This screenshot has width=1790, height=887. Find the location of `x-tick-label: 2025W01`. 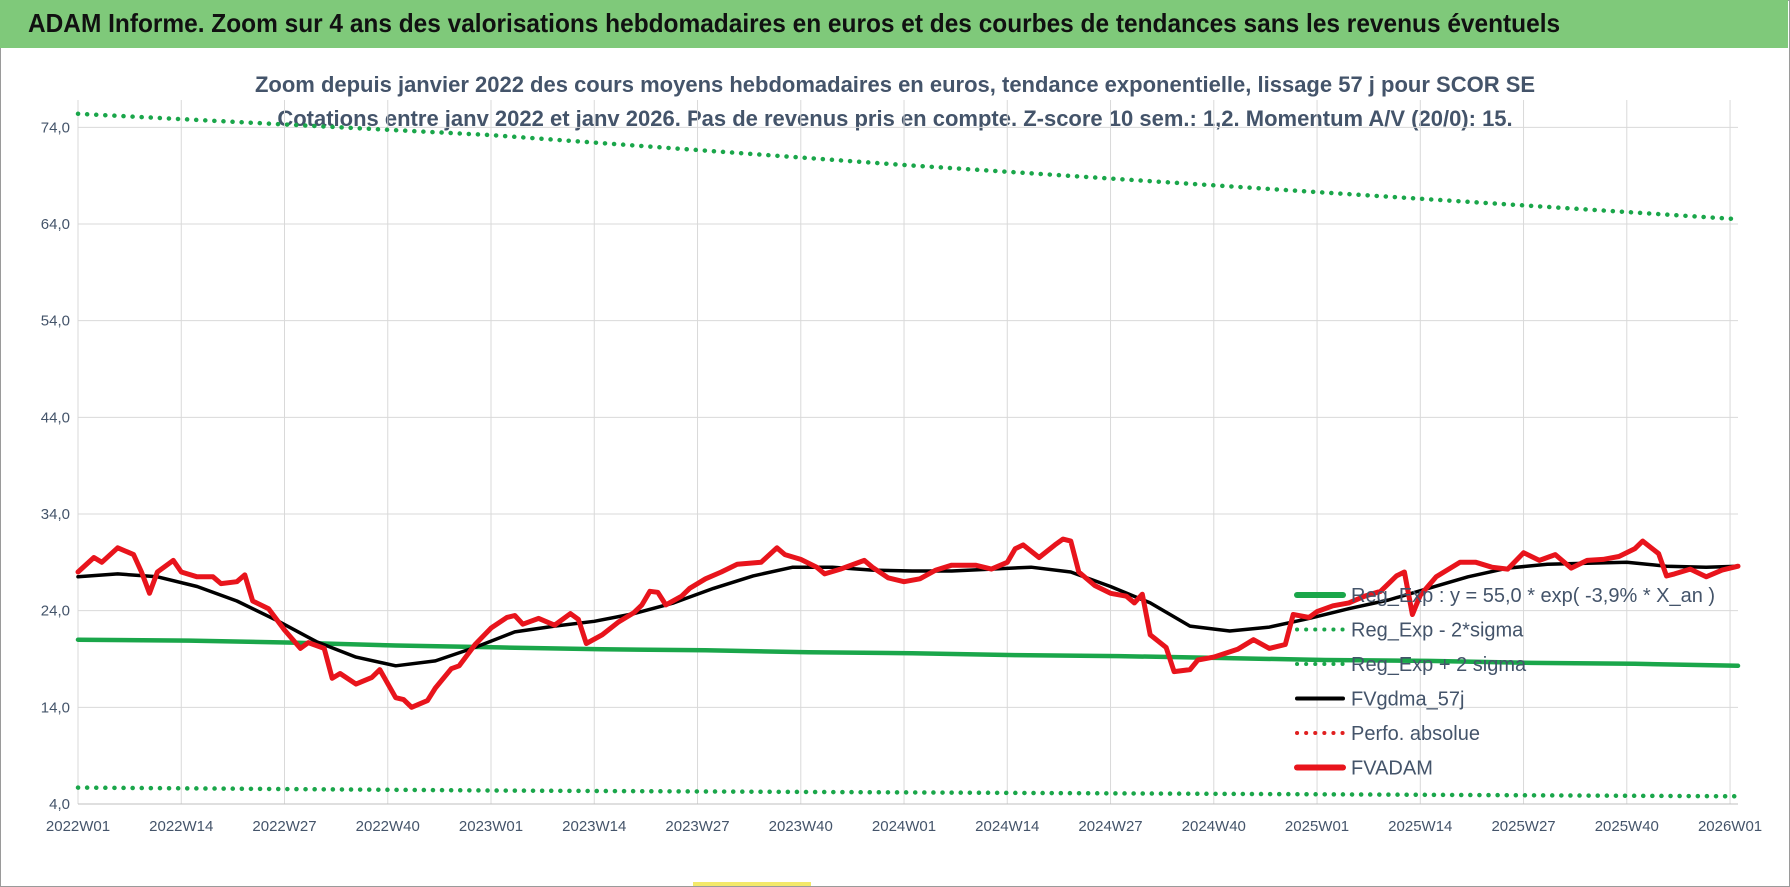

x-tick-label: 2025W01 is located at coordinates (1317, 826).